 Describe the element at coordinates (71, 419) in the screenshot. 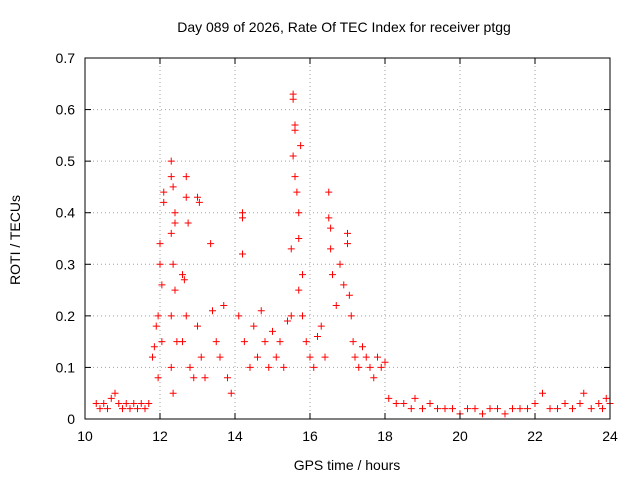

I see `y-tick-label: 0` at that location.